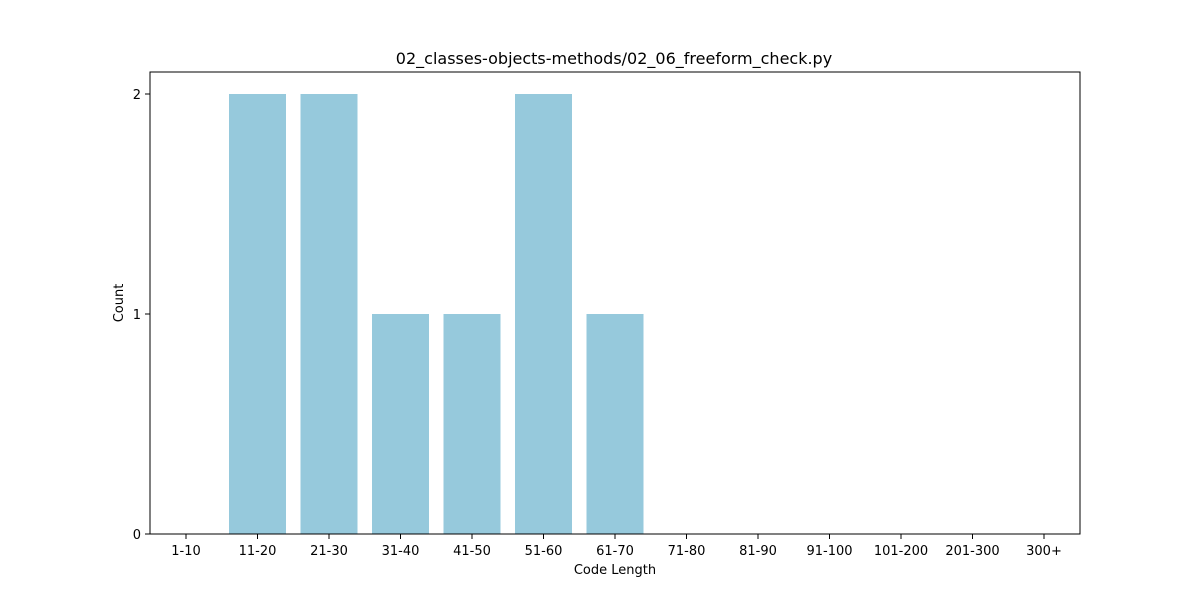 The image size is (1200, 600). I want to click on x-tick-label: 101-200, so click(901, 551).